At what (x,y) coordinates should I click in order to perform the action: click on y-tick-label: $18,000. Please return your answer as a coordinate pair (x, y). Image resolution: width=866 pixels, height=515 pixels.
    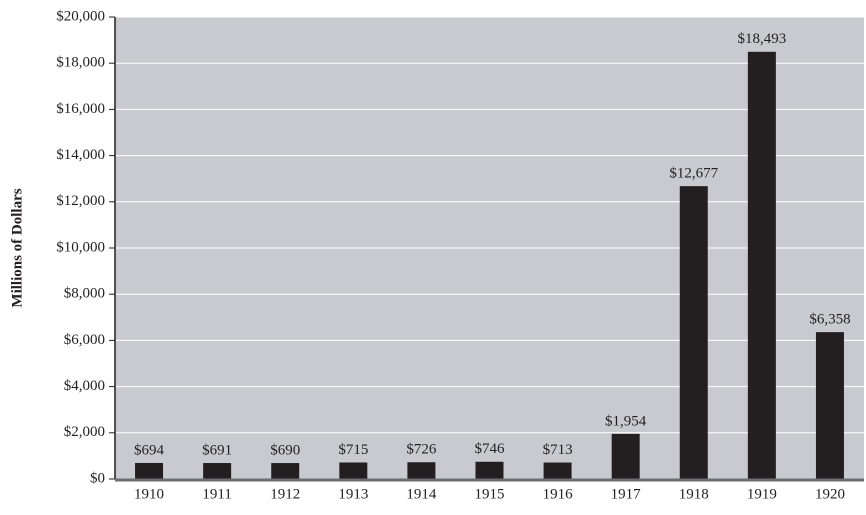
    Looking at the image, I should click on (80, 63).